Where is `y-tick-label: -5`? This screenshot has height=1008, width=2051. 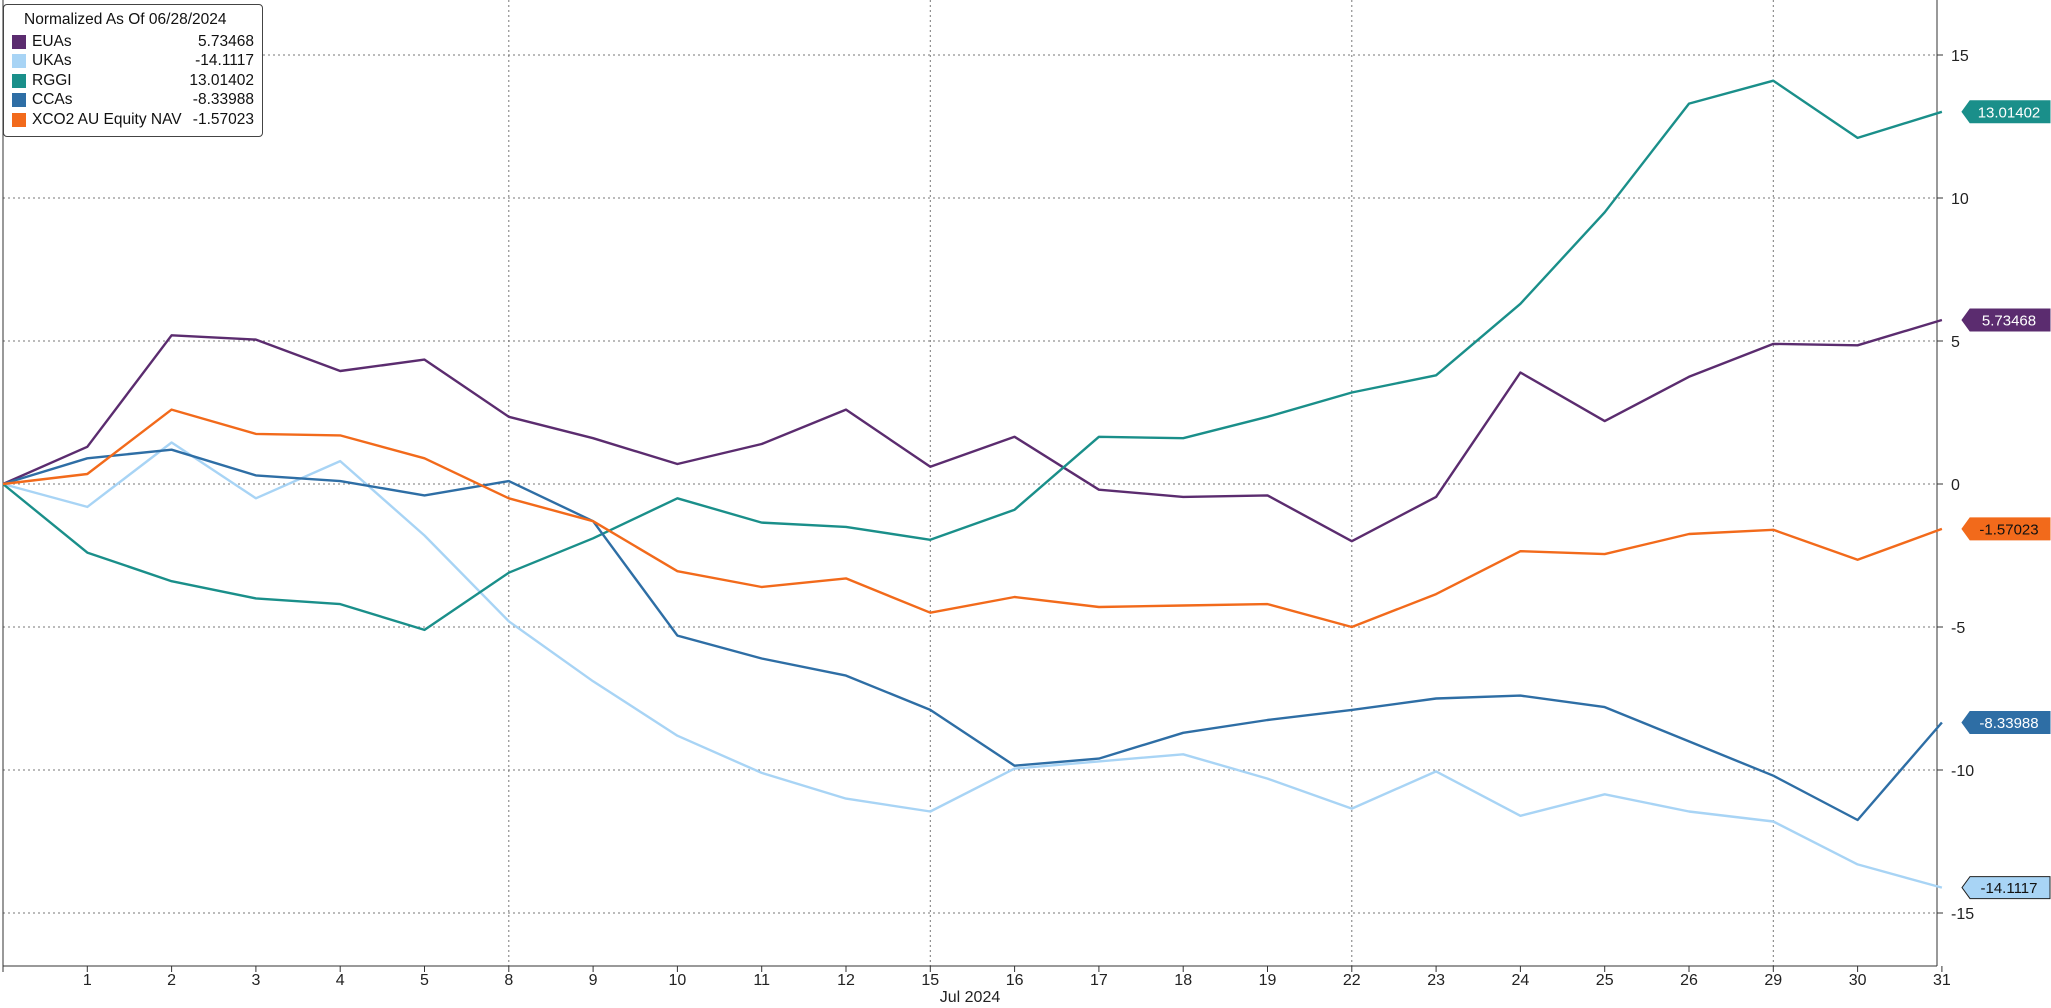
y-tick-label: -5 is located at coordinates (1958, 628).